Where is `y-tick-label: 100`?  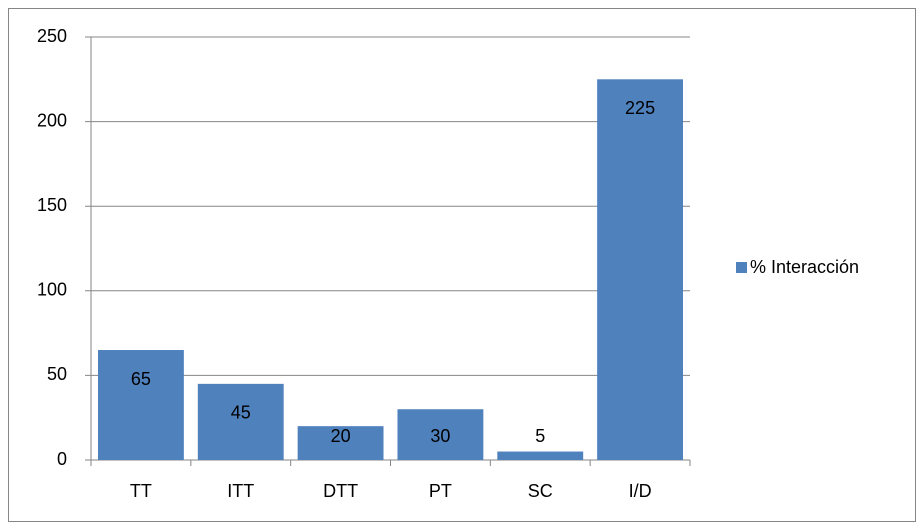
y-tick-label: 100 is located at coordinates (52, 290).